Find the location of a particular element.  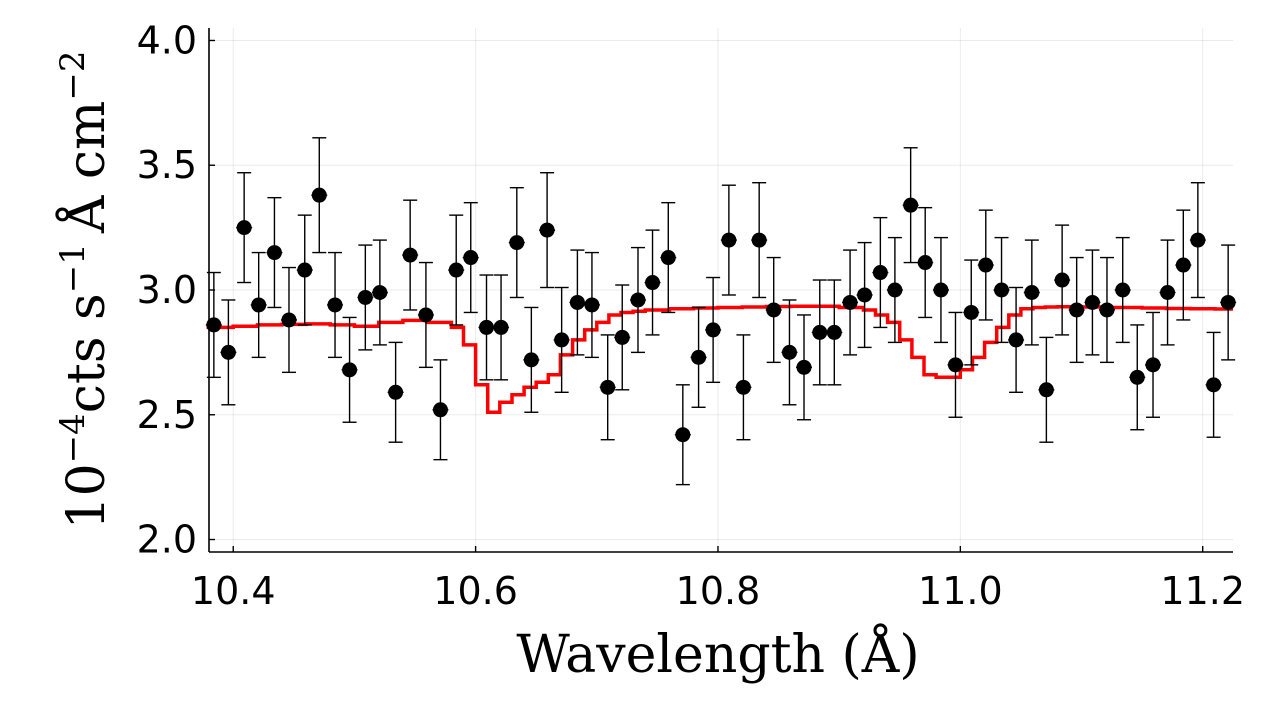

y-axis-label-base-exp: −4 is located at coordinates (73, 438).